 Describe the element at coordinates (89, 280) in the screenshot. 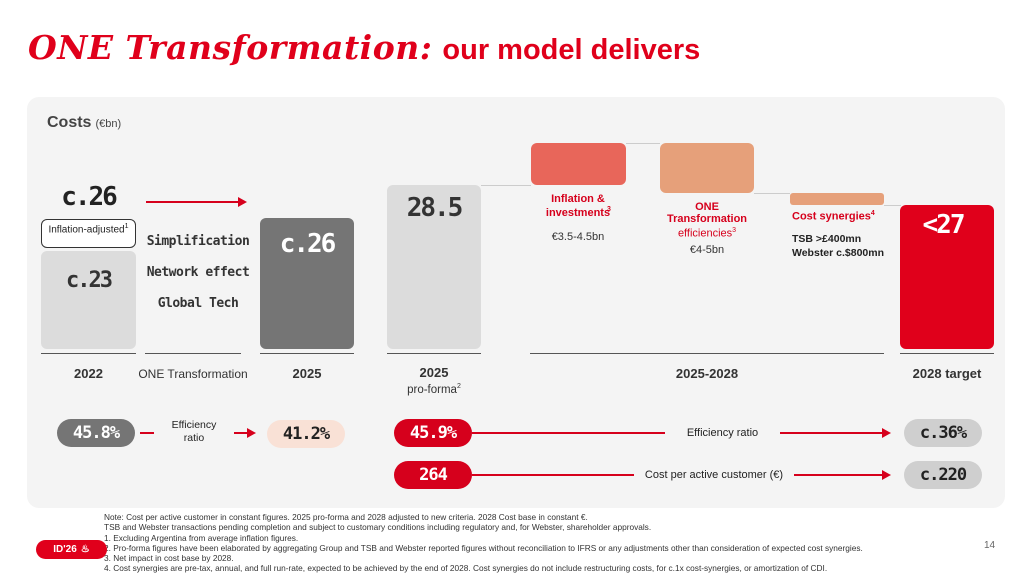

I see `bar-2022-value: c.23` at that location.